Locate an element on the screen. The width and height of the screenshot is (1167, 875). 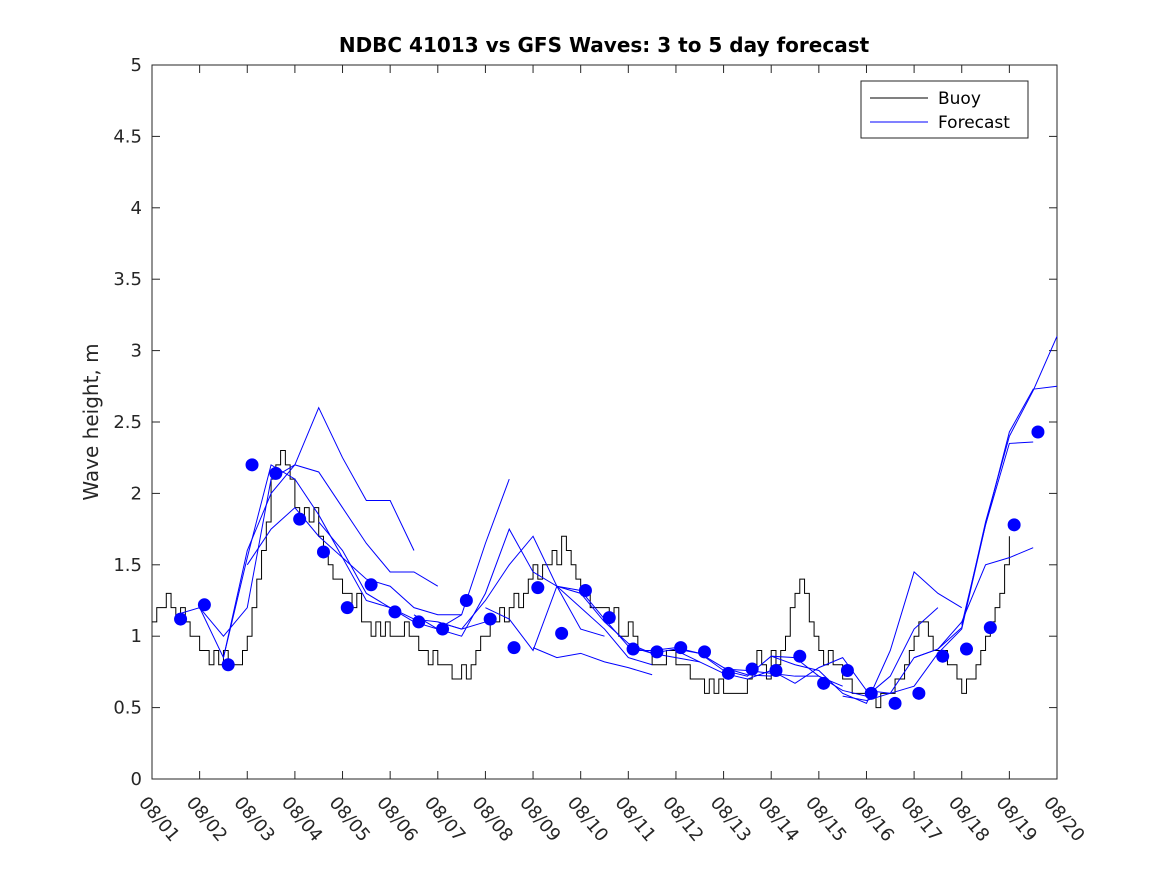
legend-label-buoy: Buoy is located at coordinates (959, 99).